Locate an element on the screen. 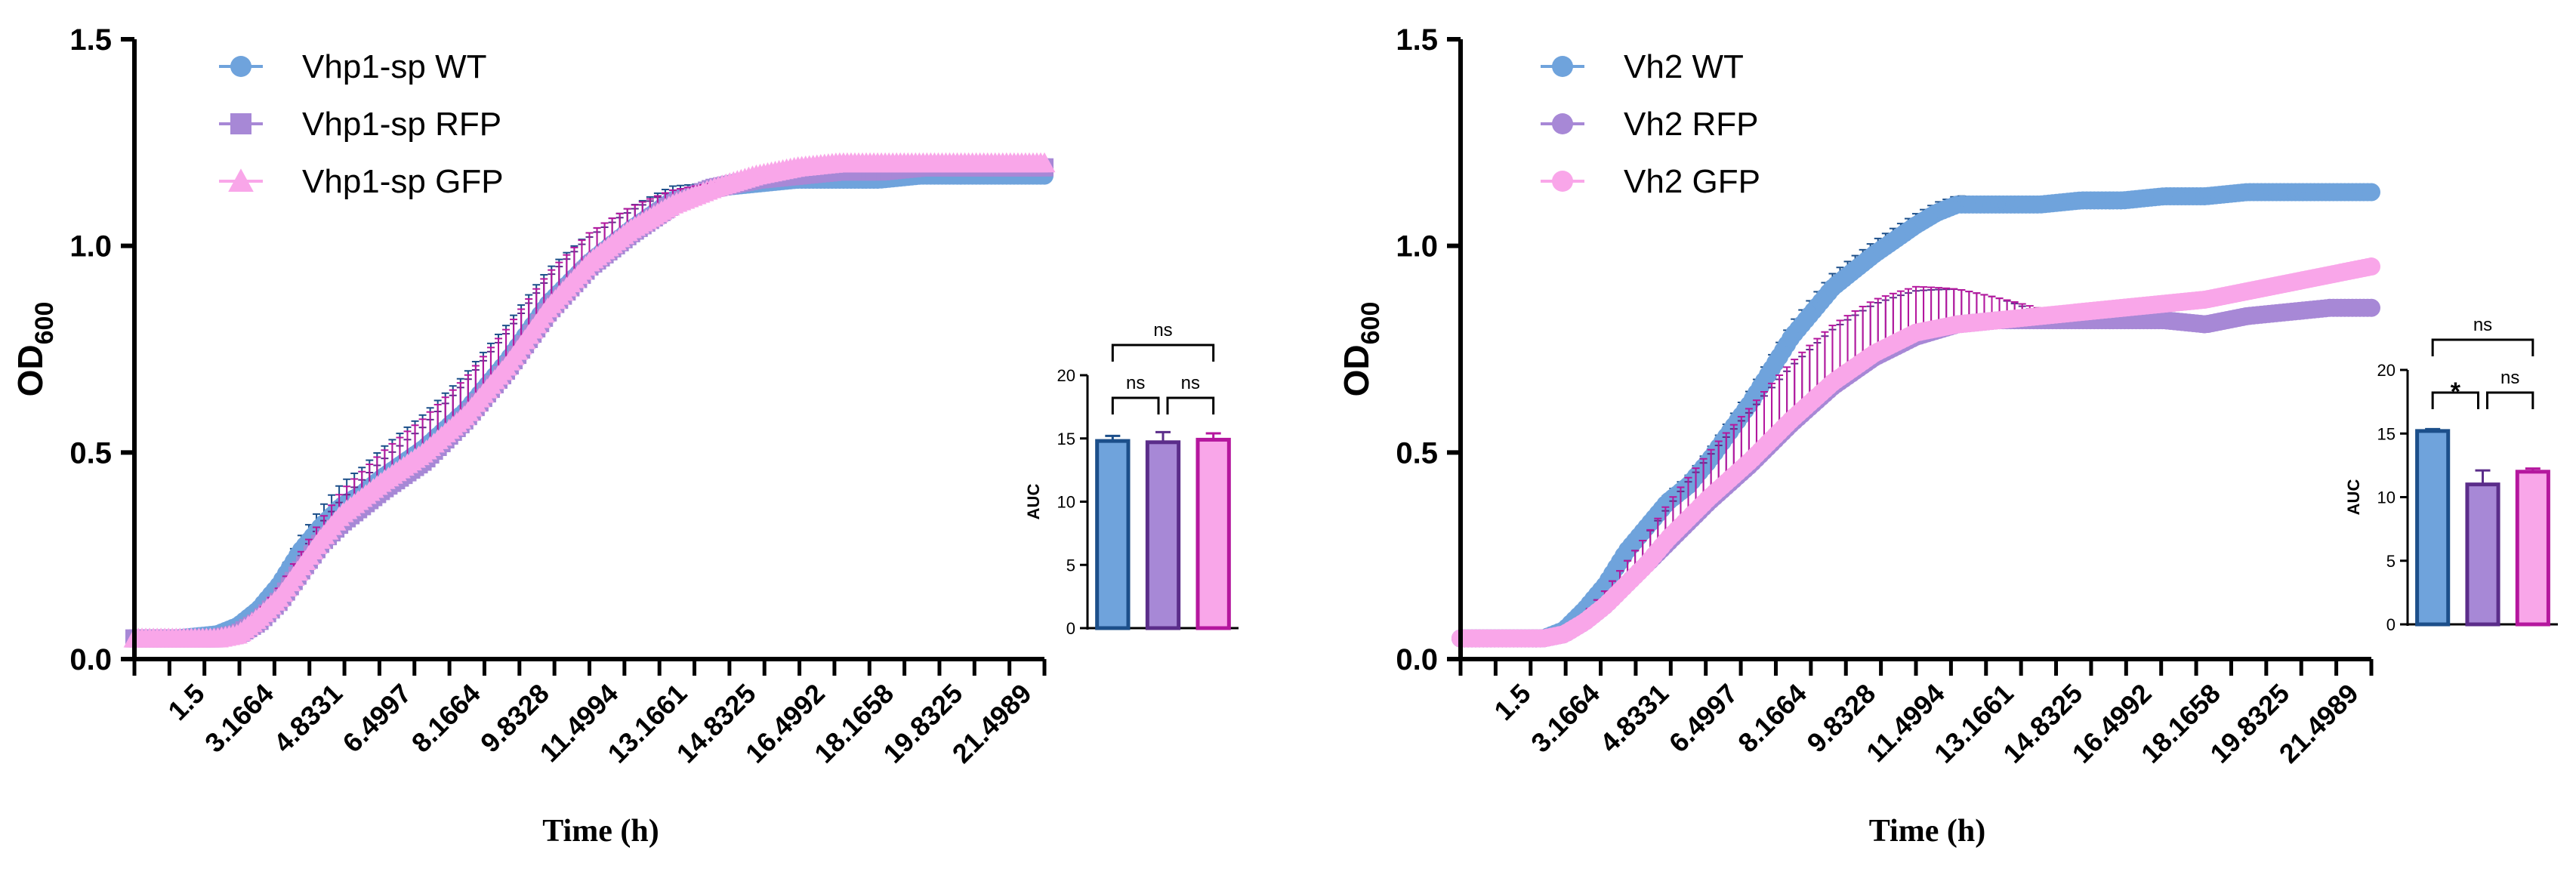 This screenshot has width=2576, height=875. inset-auc-chart: 0 5 10 15 20 AUC ns ns ns is located at coordinates (1131, 479).